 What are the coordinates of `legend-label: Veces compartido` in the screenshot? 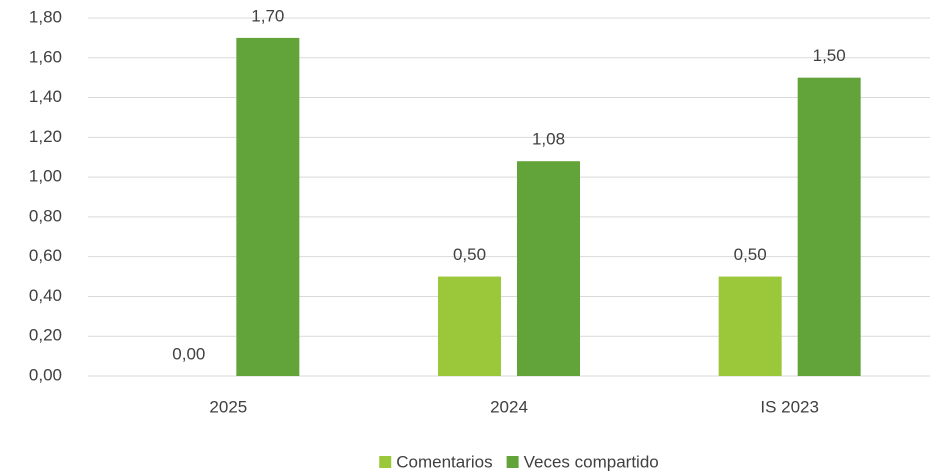 It's located at (591, 461).